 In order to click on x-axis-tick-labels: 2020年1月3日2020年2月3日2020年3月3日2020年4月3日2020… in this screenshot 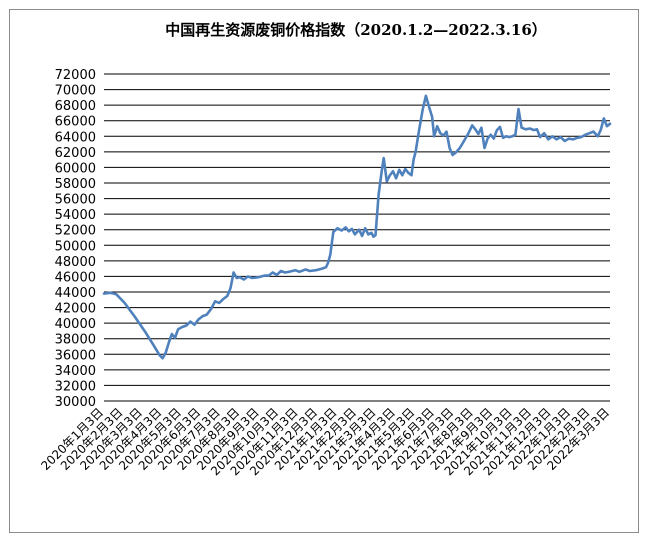, I will do `click(325, 441)`.